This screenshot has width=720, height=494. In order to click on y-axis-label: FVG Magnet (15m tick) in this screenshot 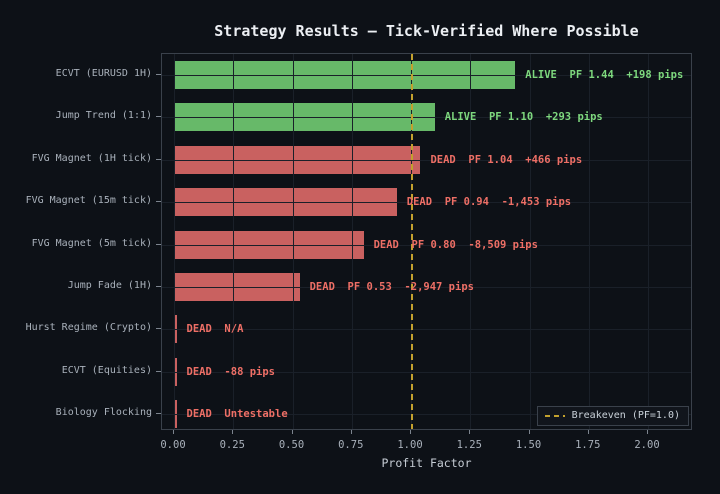, I will do `click(88, 200)`.